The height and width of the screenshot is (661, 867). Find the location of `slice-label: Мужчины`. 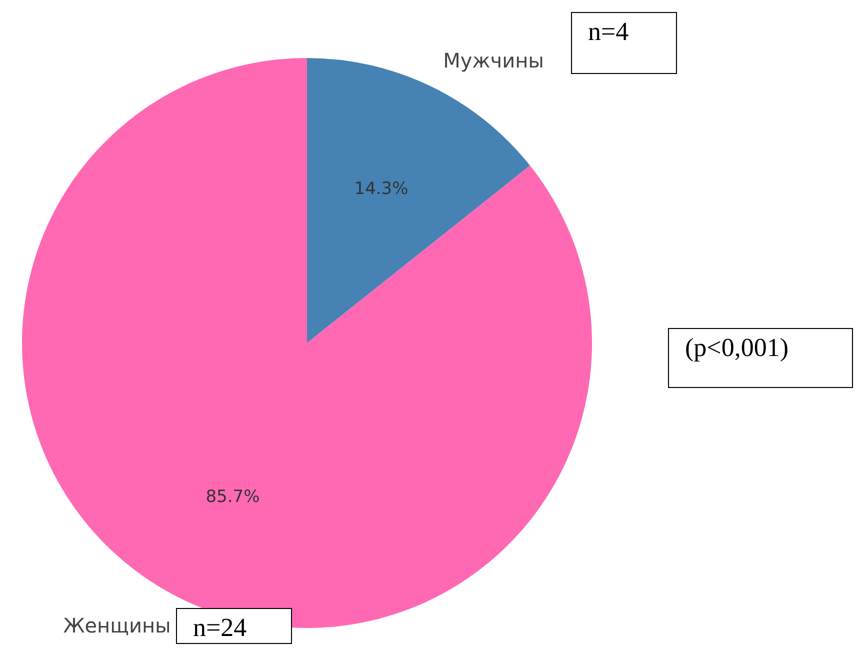

slice-label: Мужчины is located at coordinates (493, 60).